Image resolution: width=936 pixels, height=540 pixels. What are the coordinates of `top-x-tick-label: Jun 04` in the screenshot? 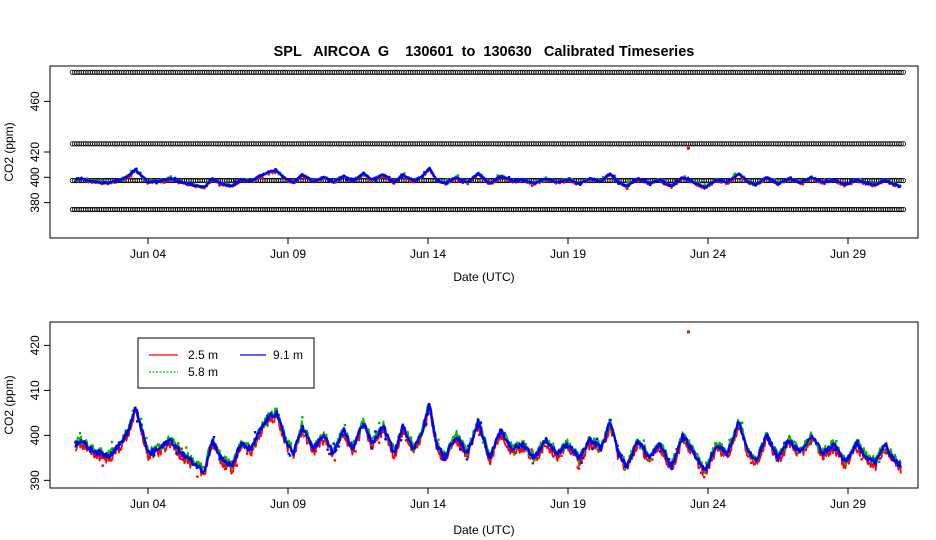 It's located at (148, 254).